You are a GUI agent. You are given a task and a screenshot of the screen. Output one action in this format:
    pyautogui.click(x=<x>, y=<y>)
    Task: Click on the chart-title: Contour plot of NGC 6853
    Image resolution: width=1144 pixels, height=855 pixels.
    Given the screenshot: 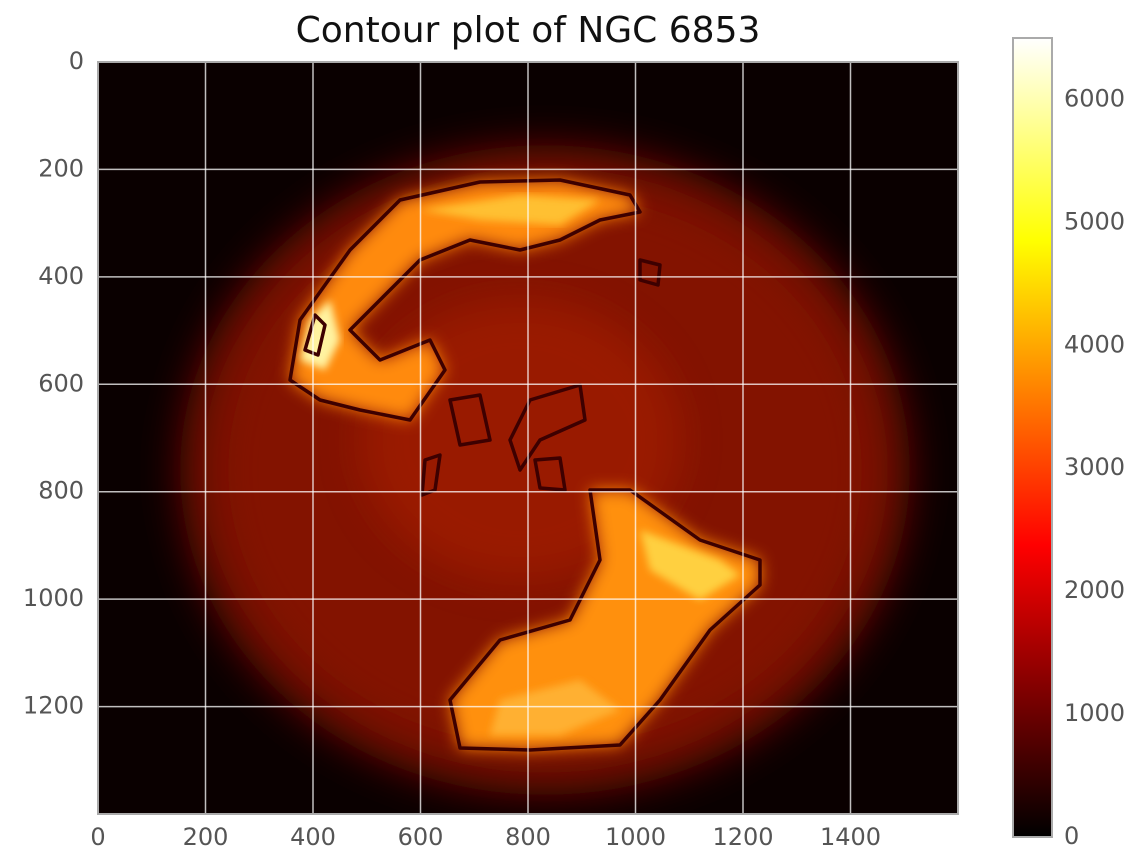 What is the action you would take?
    pyautogui.click(x=528, y=30)
    